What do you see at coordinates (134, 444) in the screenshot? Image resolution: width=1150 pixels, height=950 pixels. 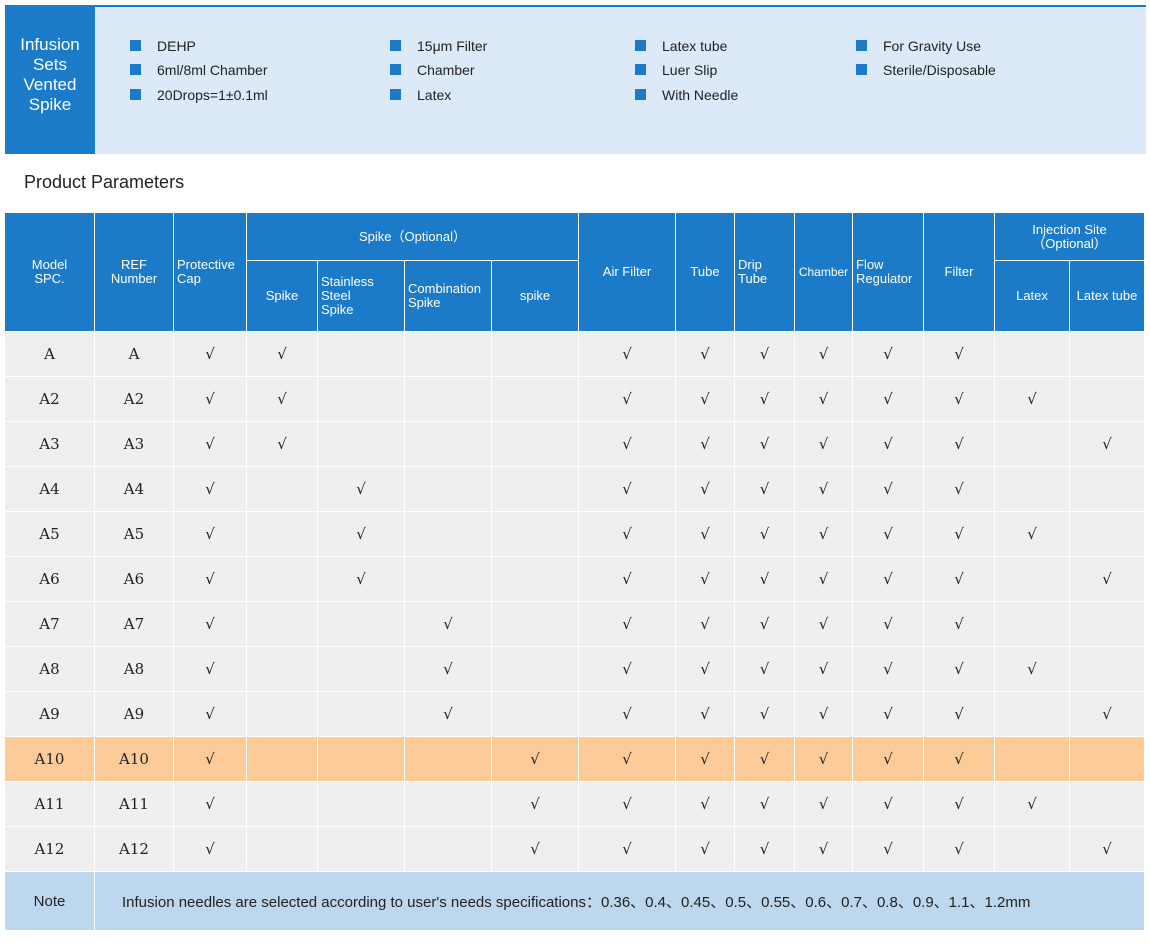 I see `table-cell: A3` at bounding box center [134, 444].